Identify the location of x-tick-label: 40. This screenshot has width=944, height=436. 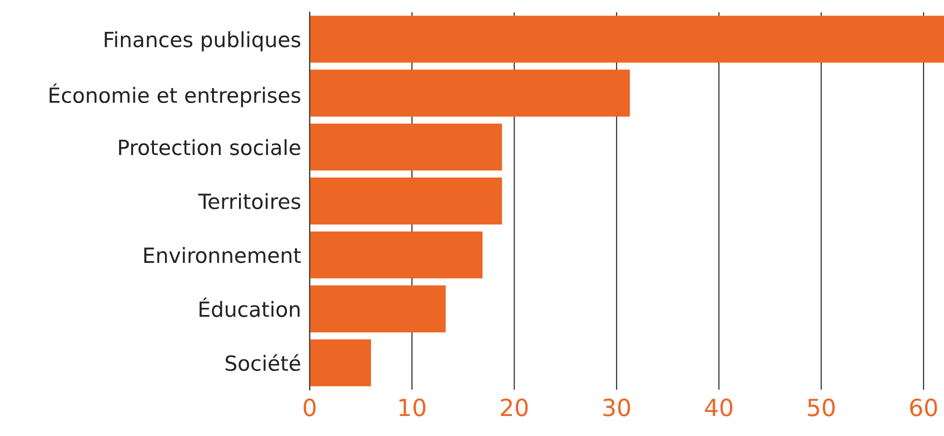
(718, 407).